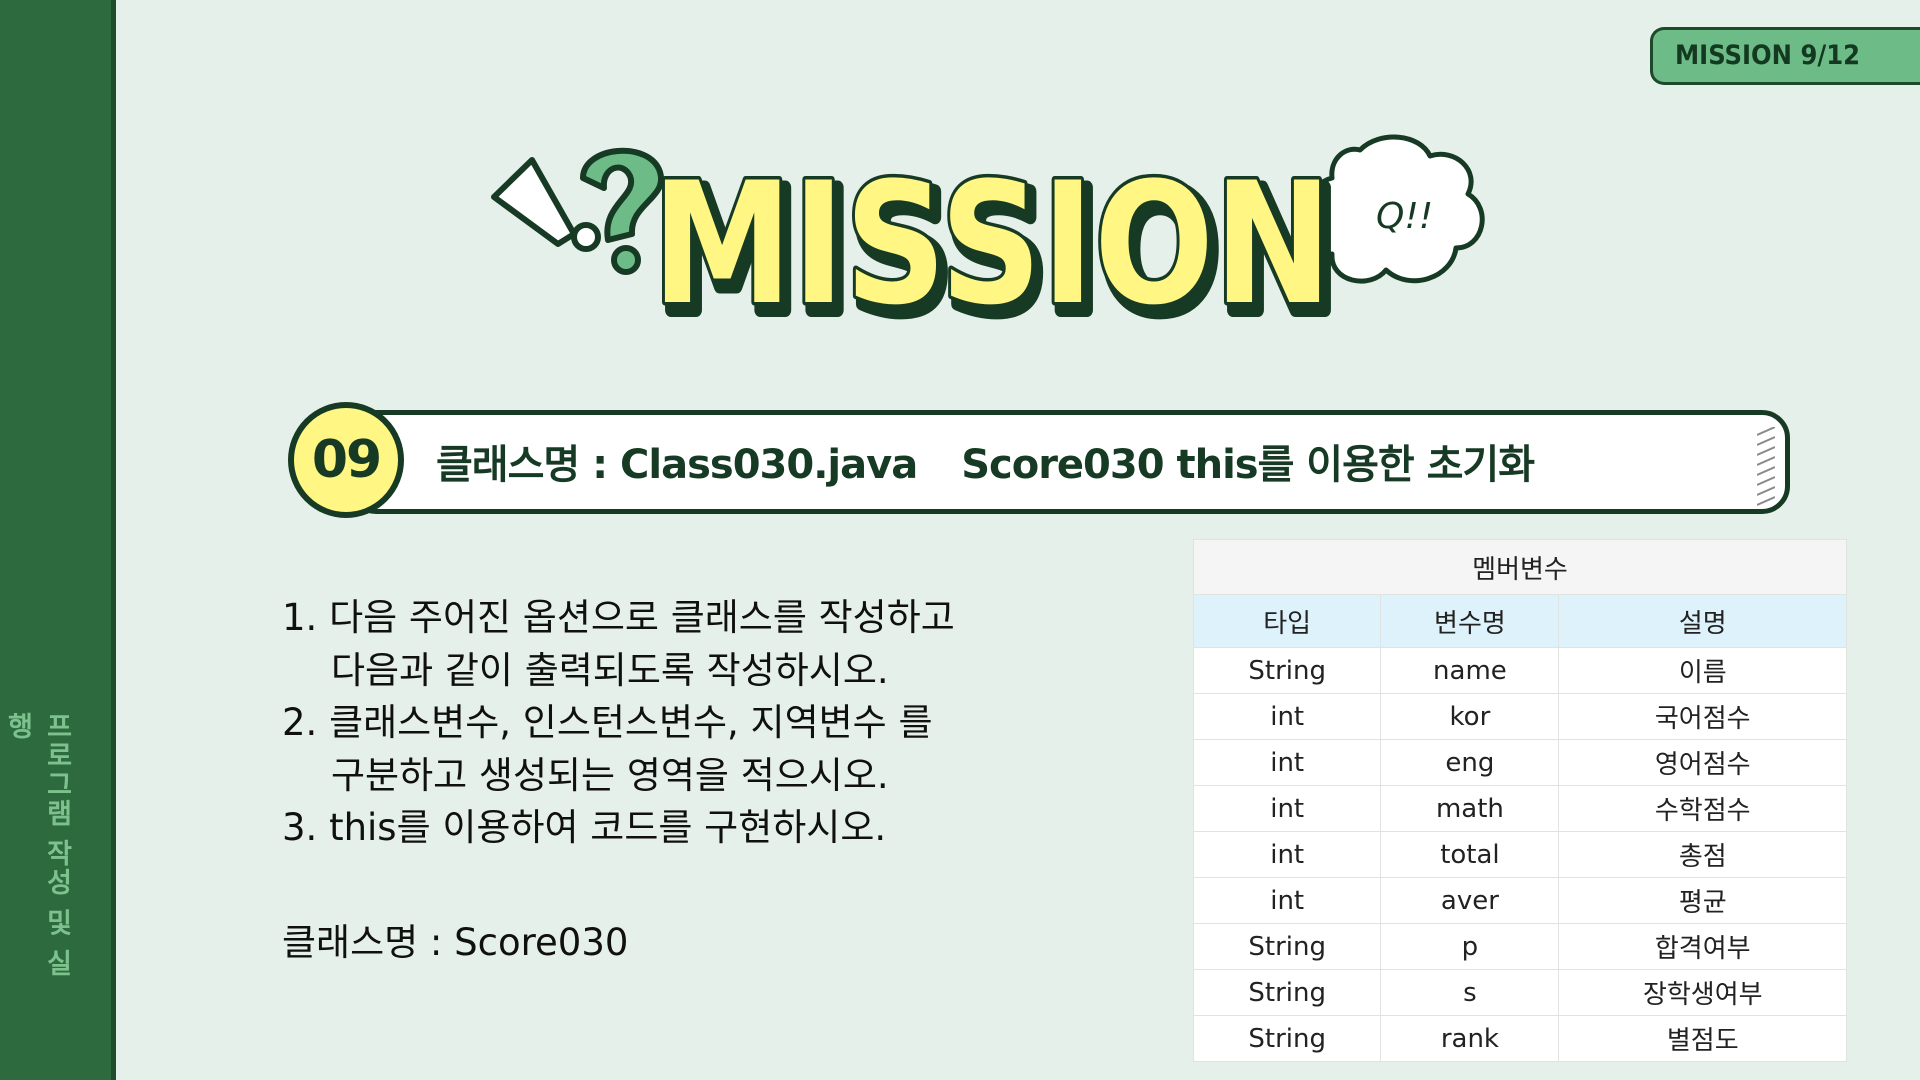 The width and height of the screenshot is (1920, 1080). What do you see at coordinates (1766, 466) in the screenshot?
I see `hatch-decoration` at bounding box center [1766, 466].